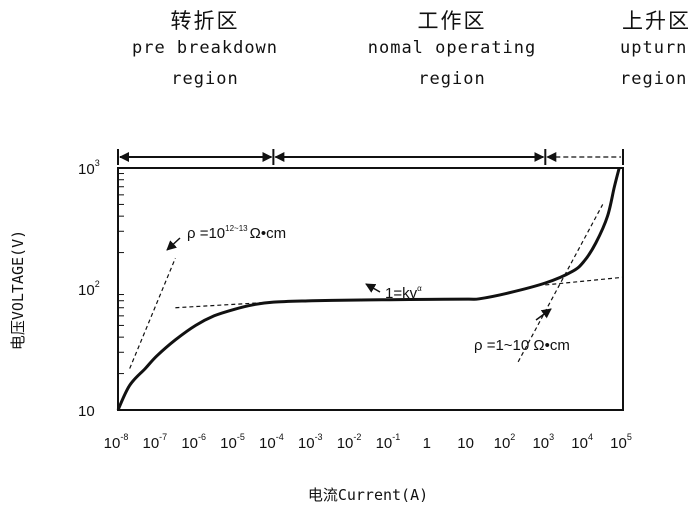 This screenshot has height=507, width=698. Describe the element at coordinates (193, 442) in the screenshot. I see `x-tick-label: 10⁻⁶` at that location.